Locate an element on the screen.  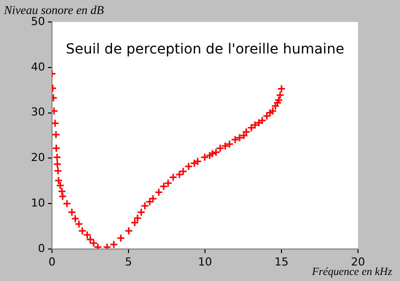
x-axis-title: Fréquence en kHz is located at coordinates (352, 272).